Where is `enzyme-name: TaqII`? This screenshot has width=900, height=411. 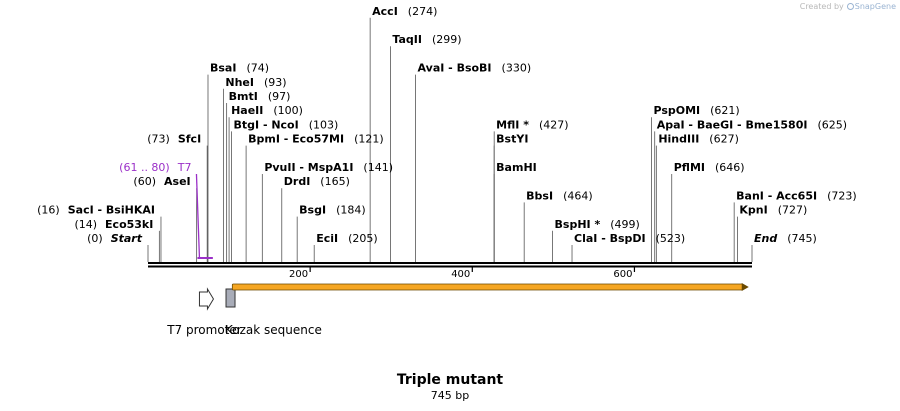 enzyme-name: TaqII is located at coordinates (407, 39).